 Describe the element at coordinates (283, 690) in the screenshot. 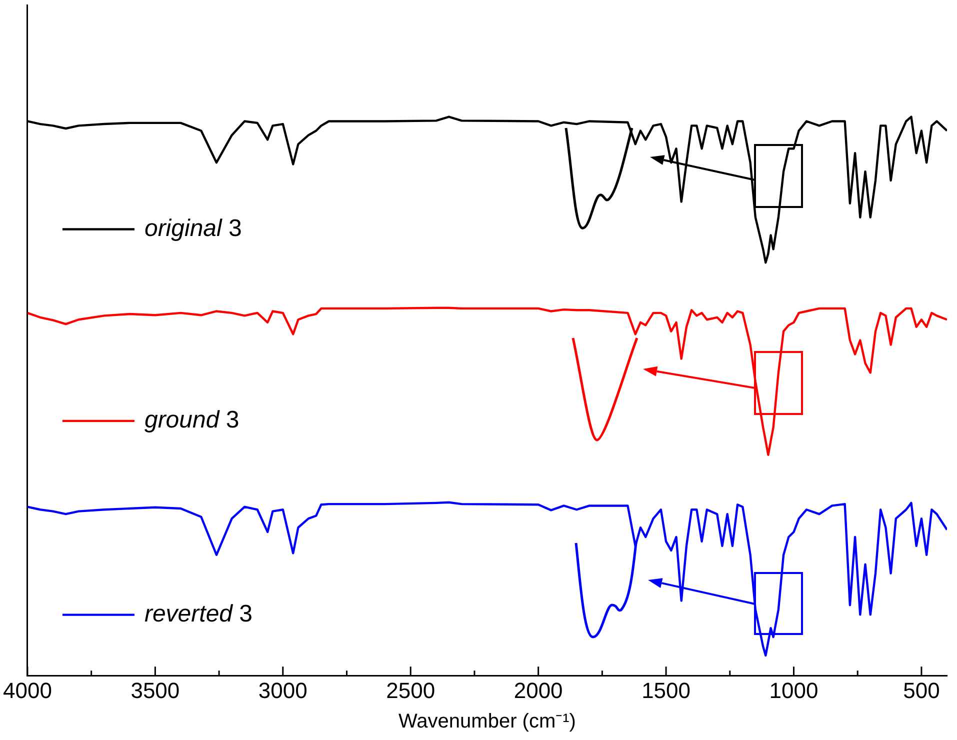

I see `x-tick-label: 3000` at that location.